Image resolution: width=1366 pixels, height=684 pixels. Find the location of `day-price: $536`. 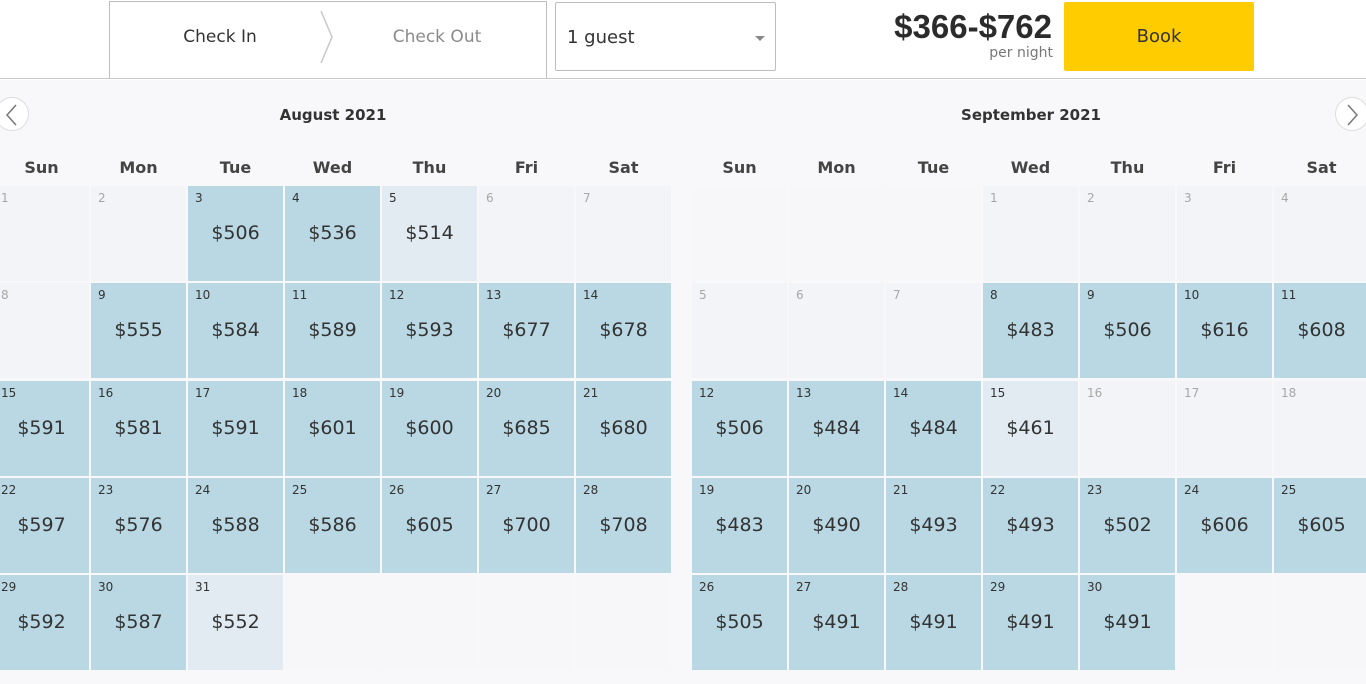

day-price: $536 is located at coordinates (332, 233).